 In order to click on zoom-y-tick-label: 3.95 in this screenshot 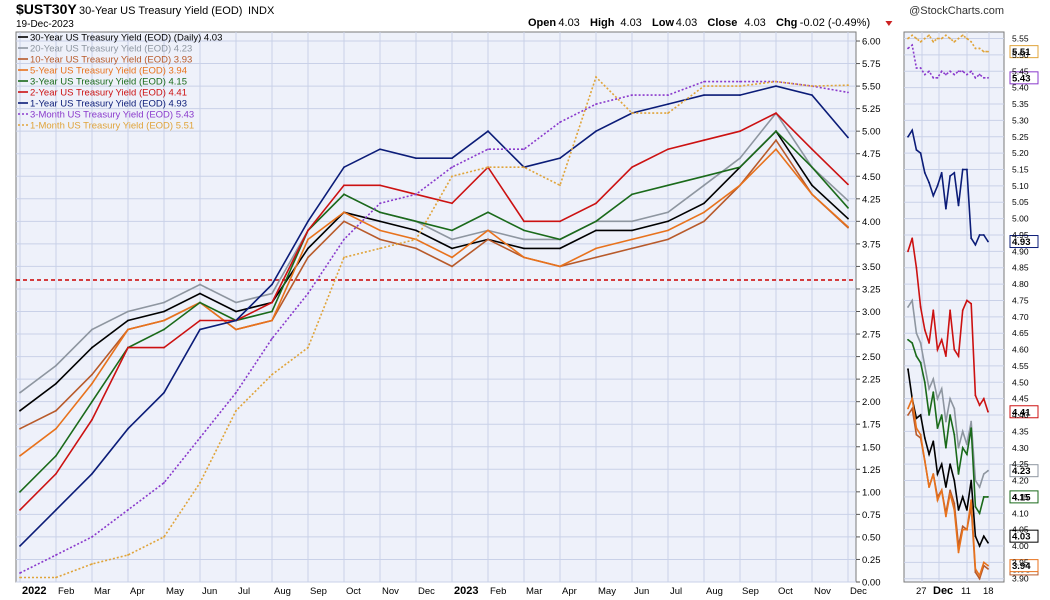, I will do `click(1020, 562)`.